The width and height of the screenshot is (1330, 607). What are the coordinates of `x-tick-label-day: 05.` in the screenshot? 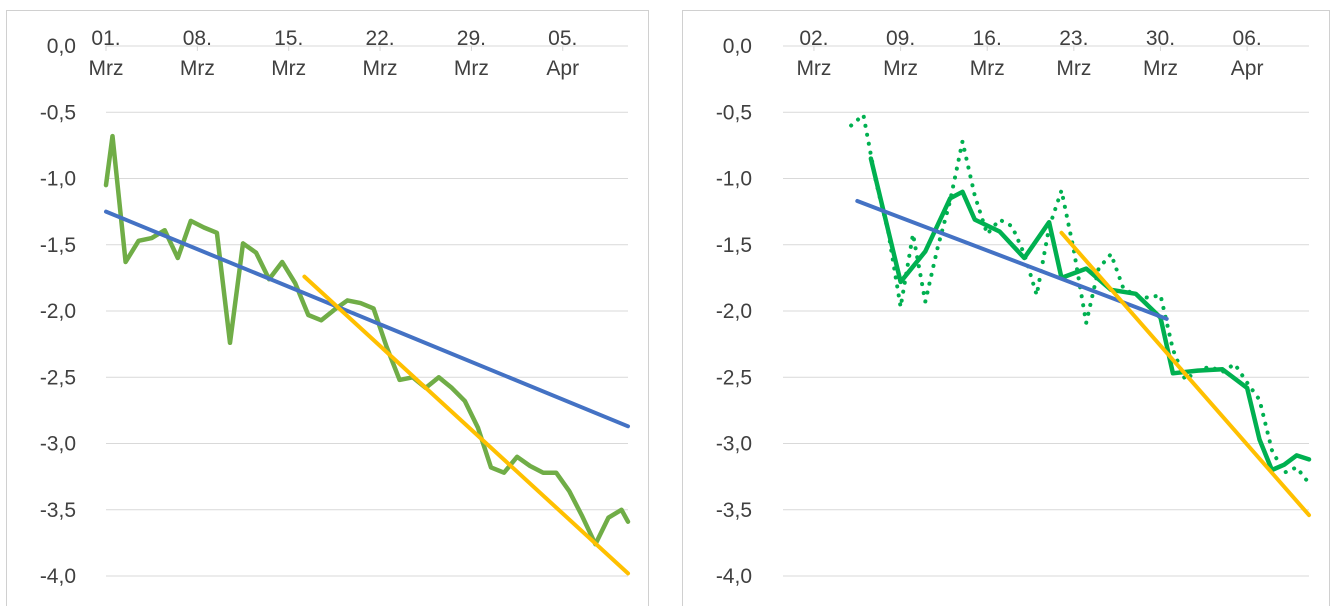 It's located at (562, 38).